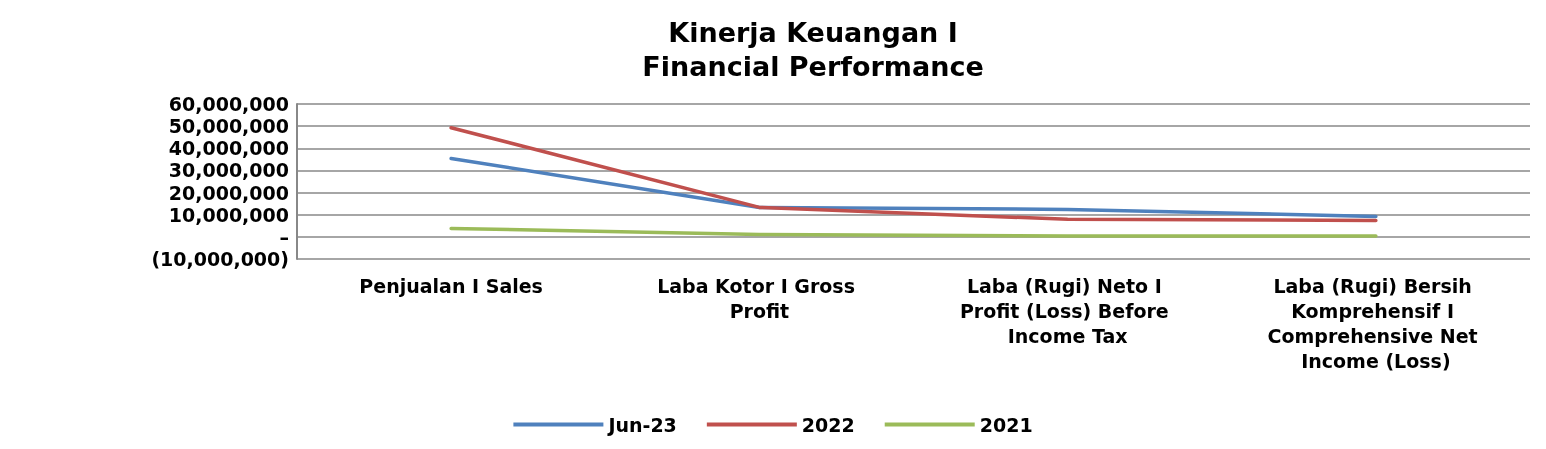  I want to click on legend-label: Jun-23, so click(641, 424).